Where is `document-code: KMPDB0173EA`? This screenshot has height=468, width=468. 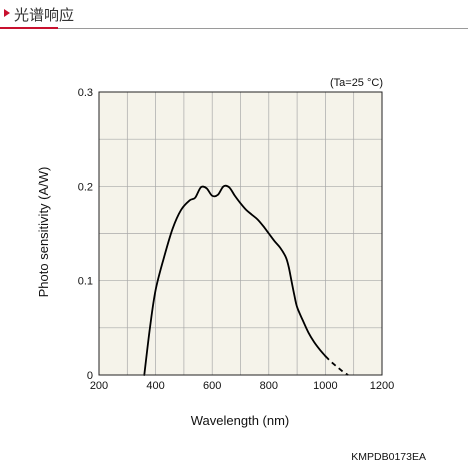 document-code: KMPDB0173EA is located at coordinates (388, 457).